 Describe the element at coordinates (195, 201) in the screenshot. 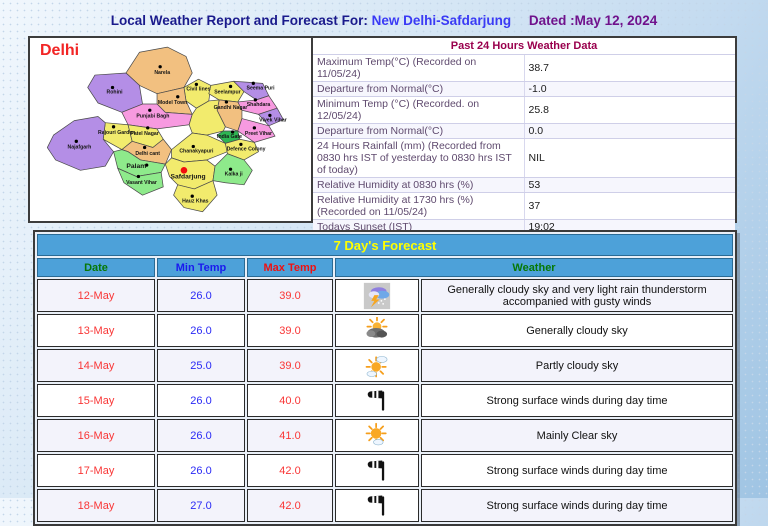

I see `map-label-hauz-khas: Hauz Khas` at that location.